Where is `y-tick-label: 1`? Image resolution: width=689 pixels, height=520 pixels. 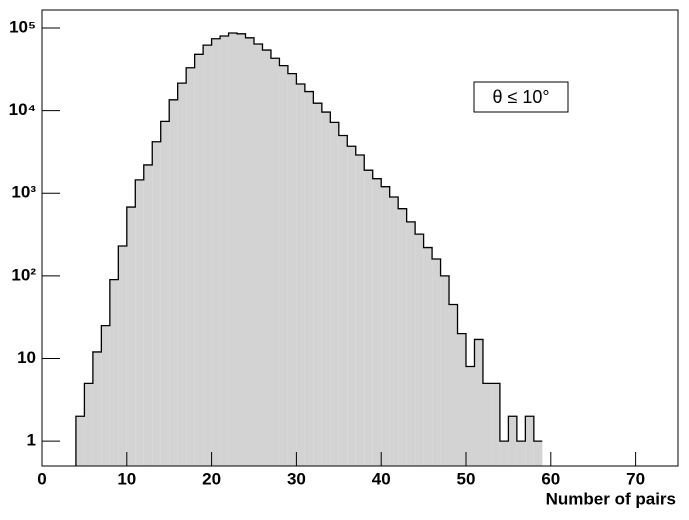
y-tick-label: 1 is located at coordinates (31, 440).